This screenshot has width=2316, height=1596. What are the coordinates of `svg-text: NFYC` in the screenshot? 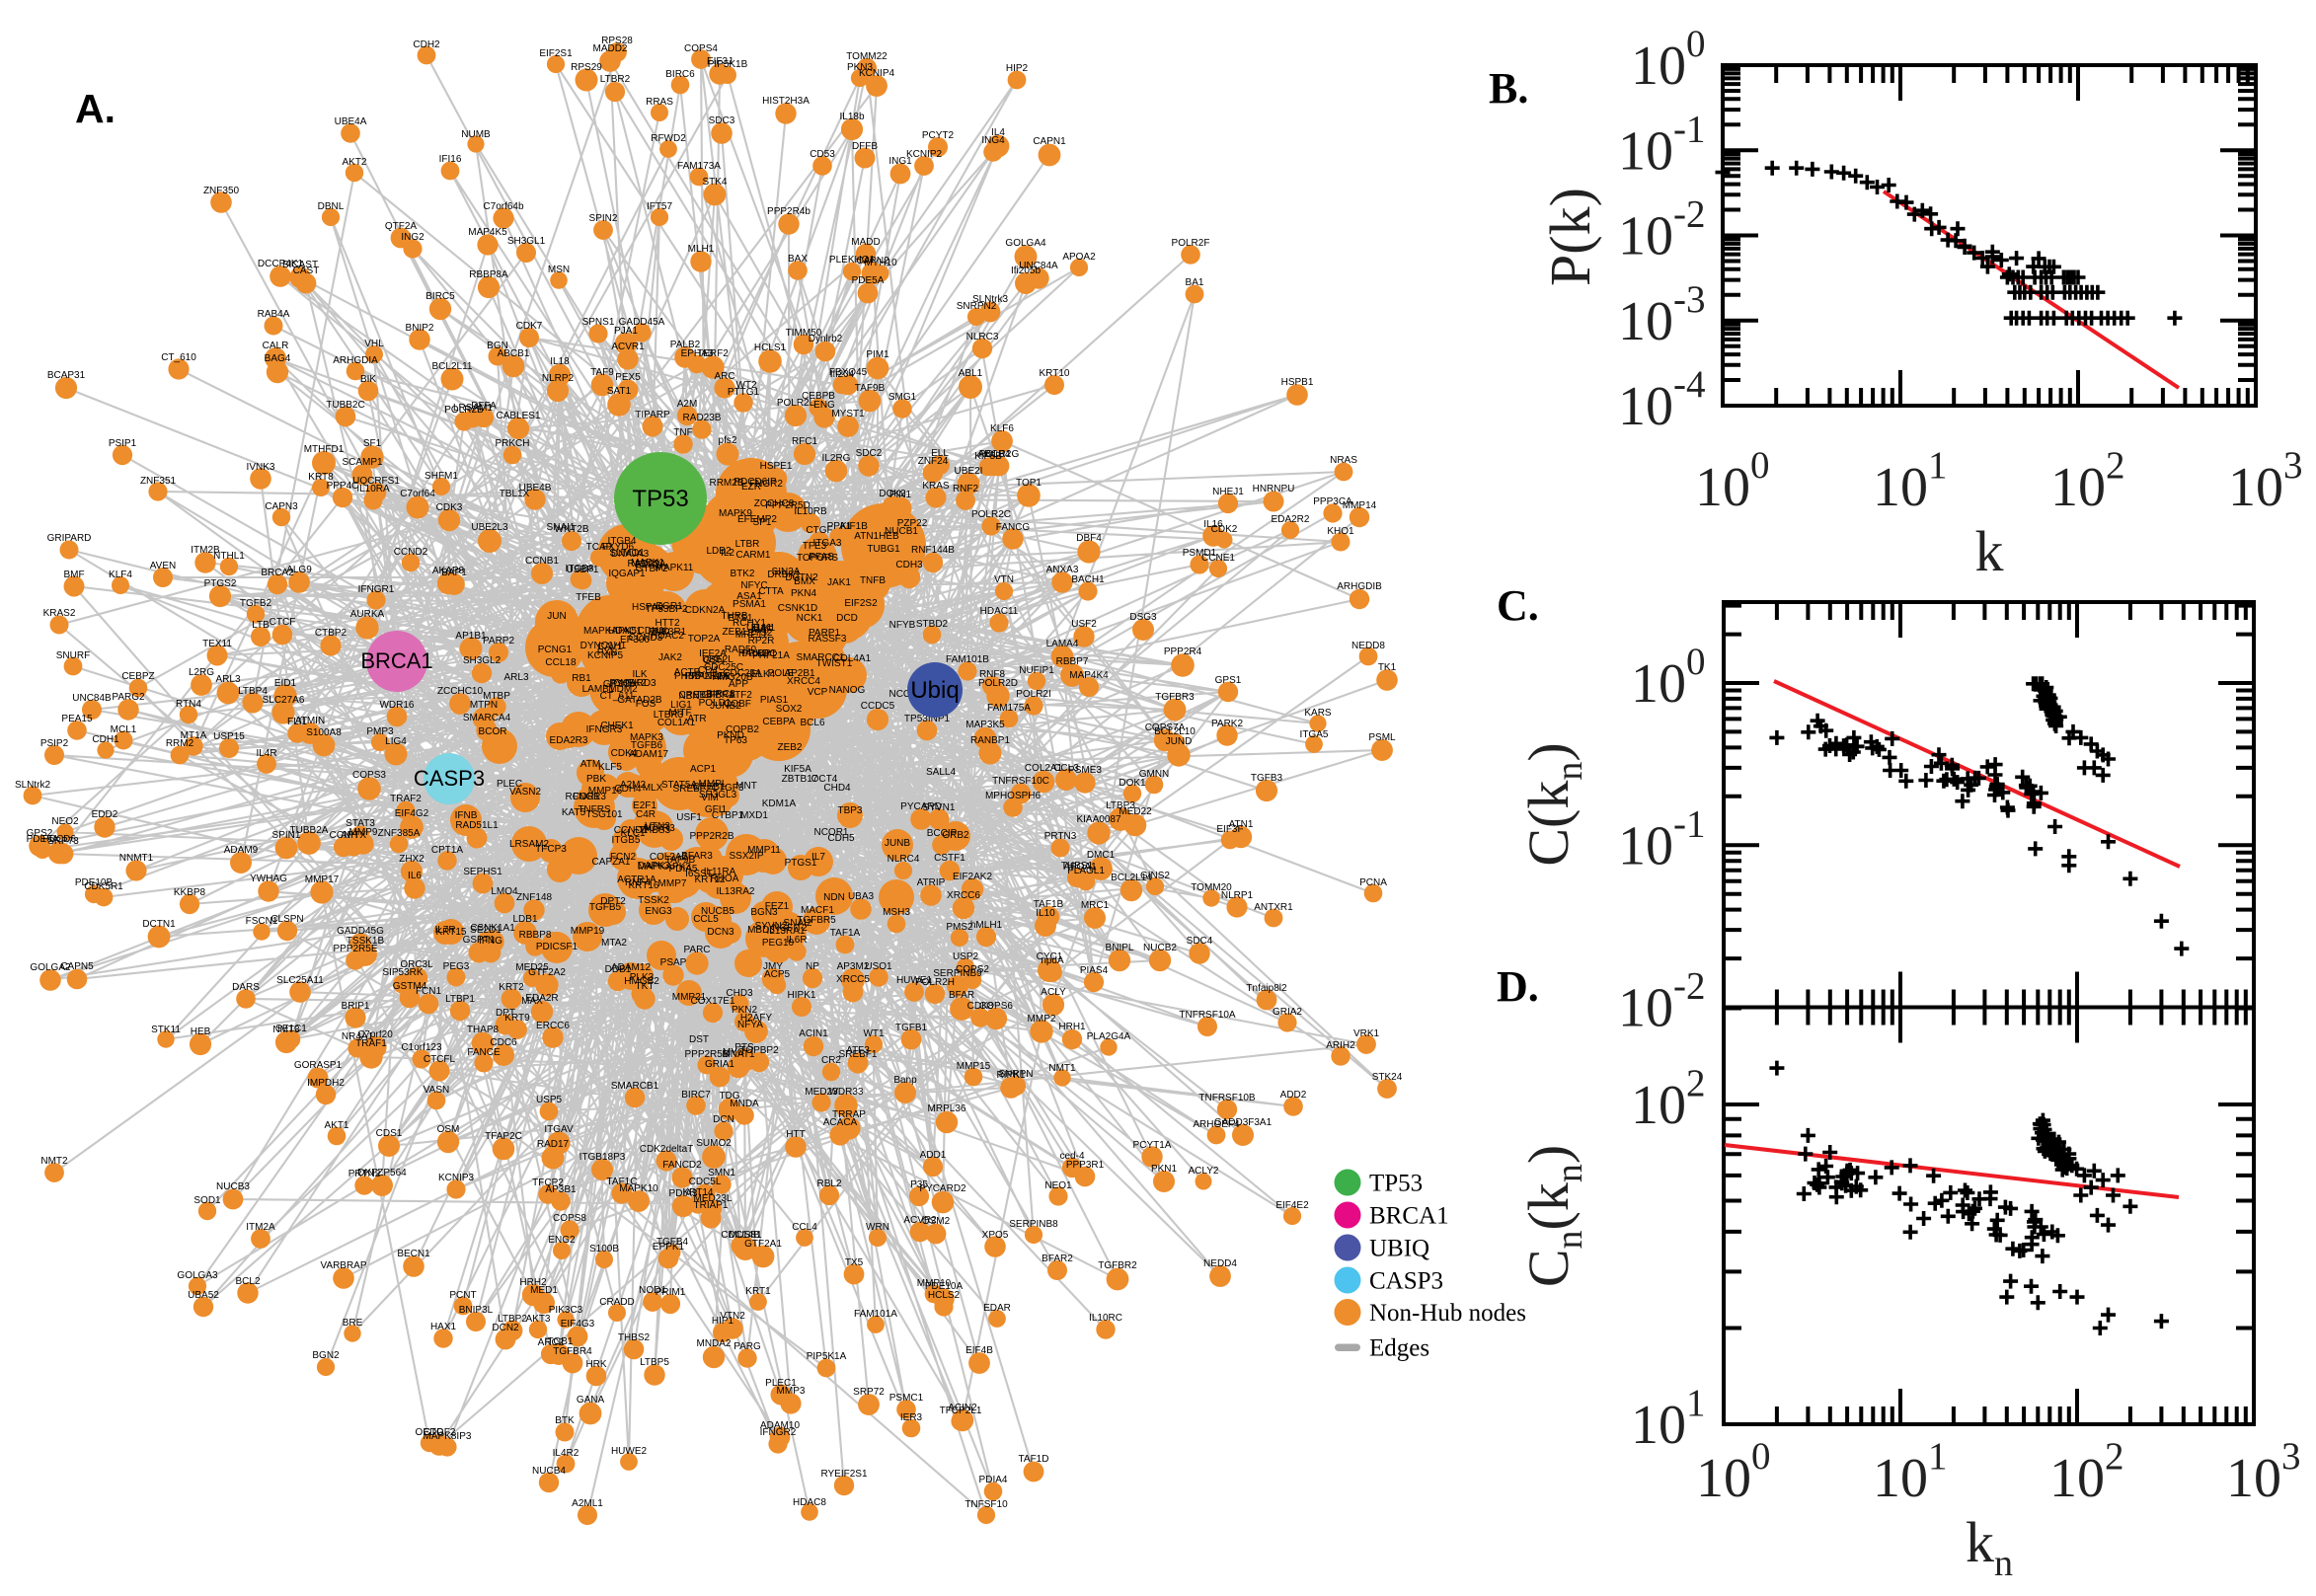 It's located at (753, 585).